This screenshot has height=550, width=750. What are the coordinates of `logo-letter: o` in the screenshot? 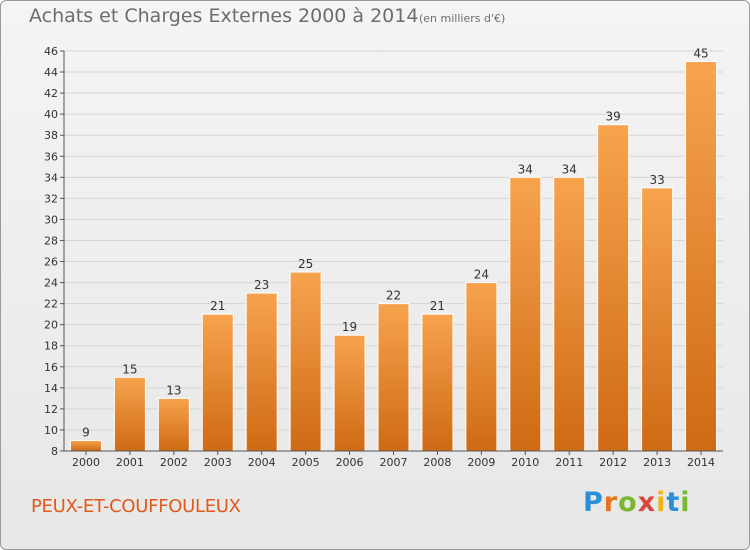 It's located at (628, 502).